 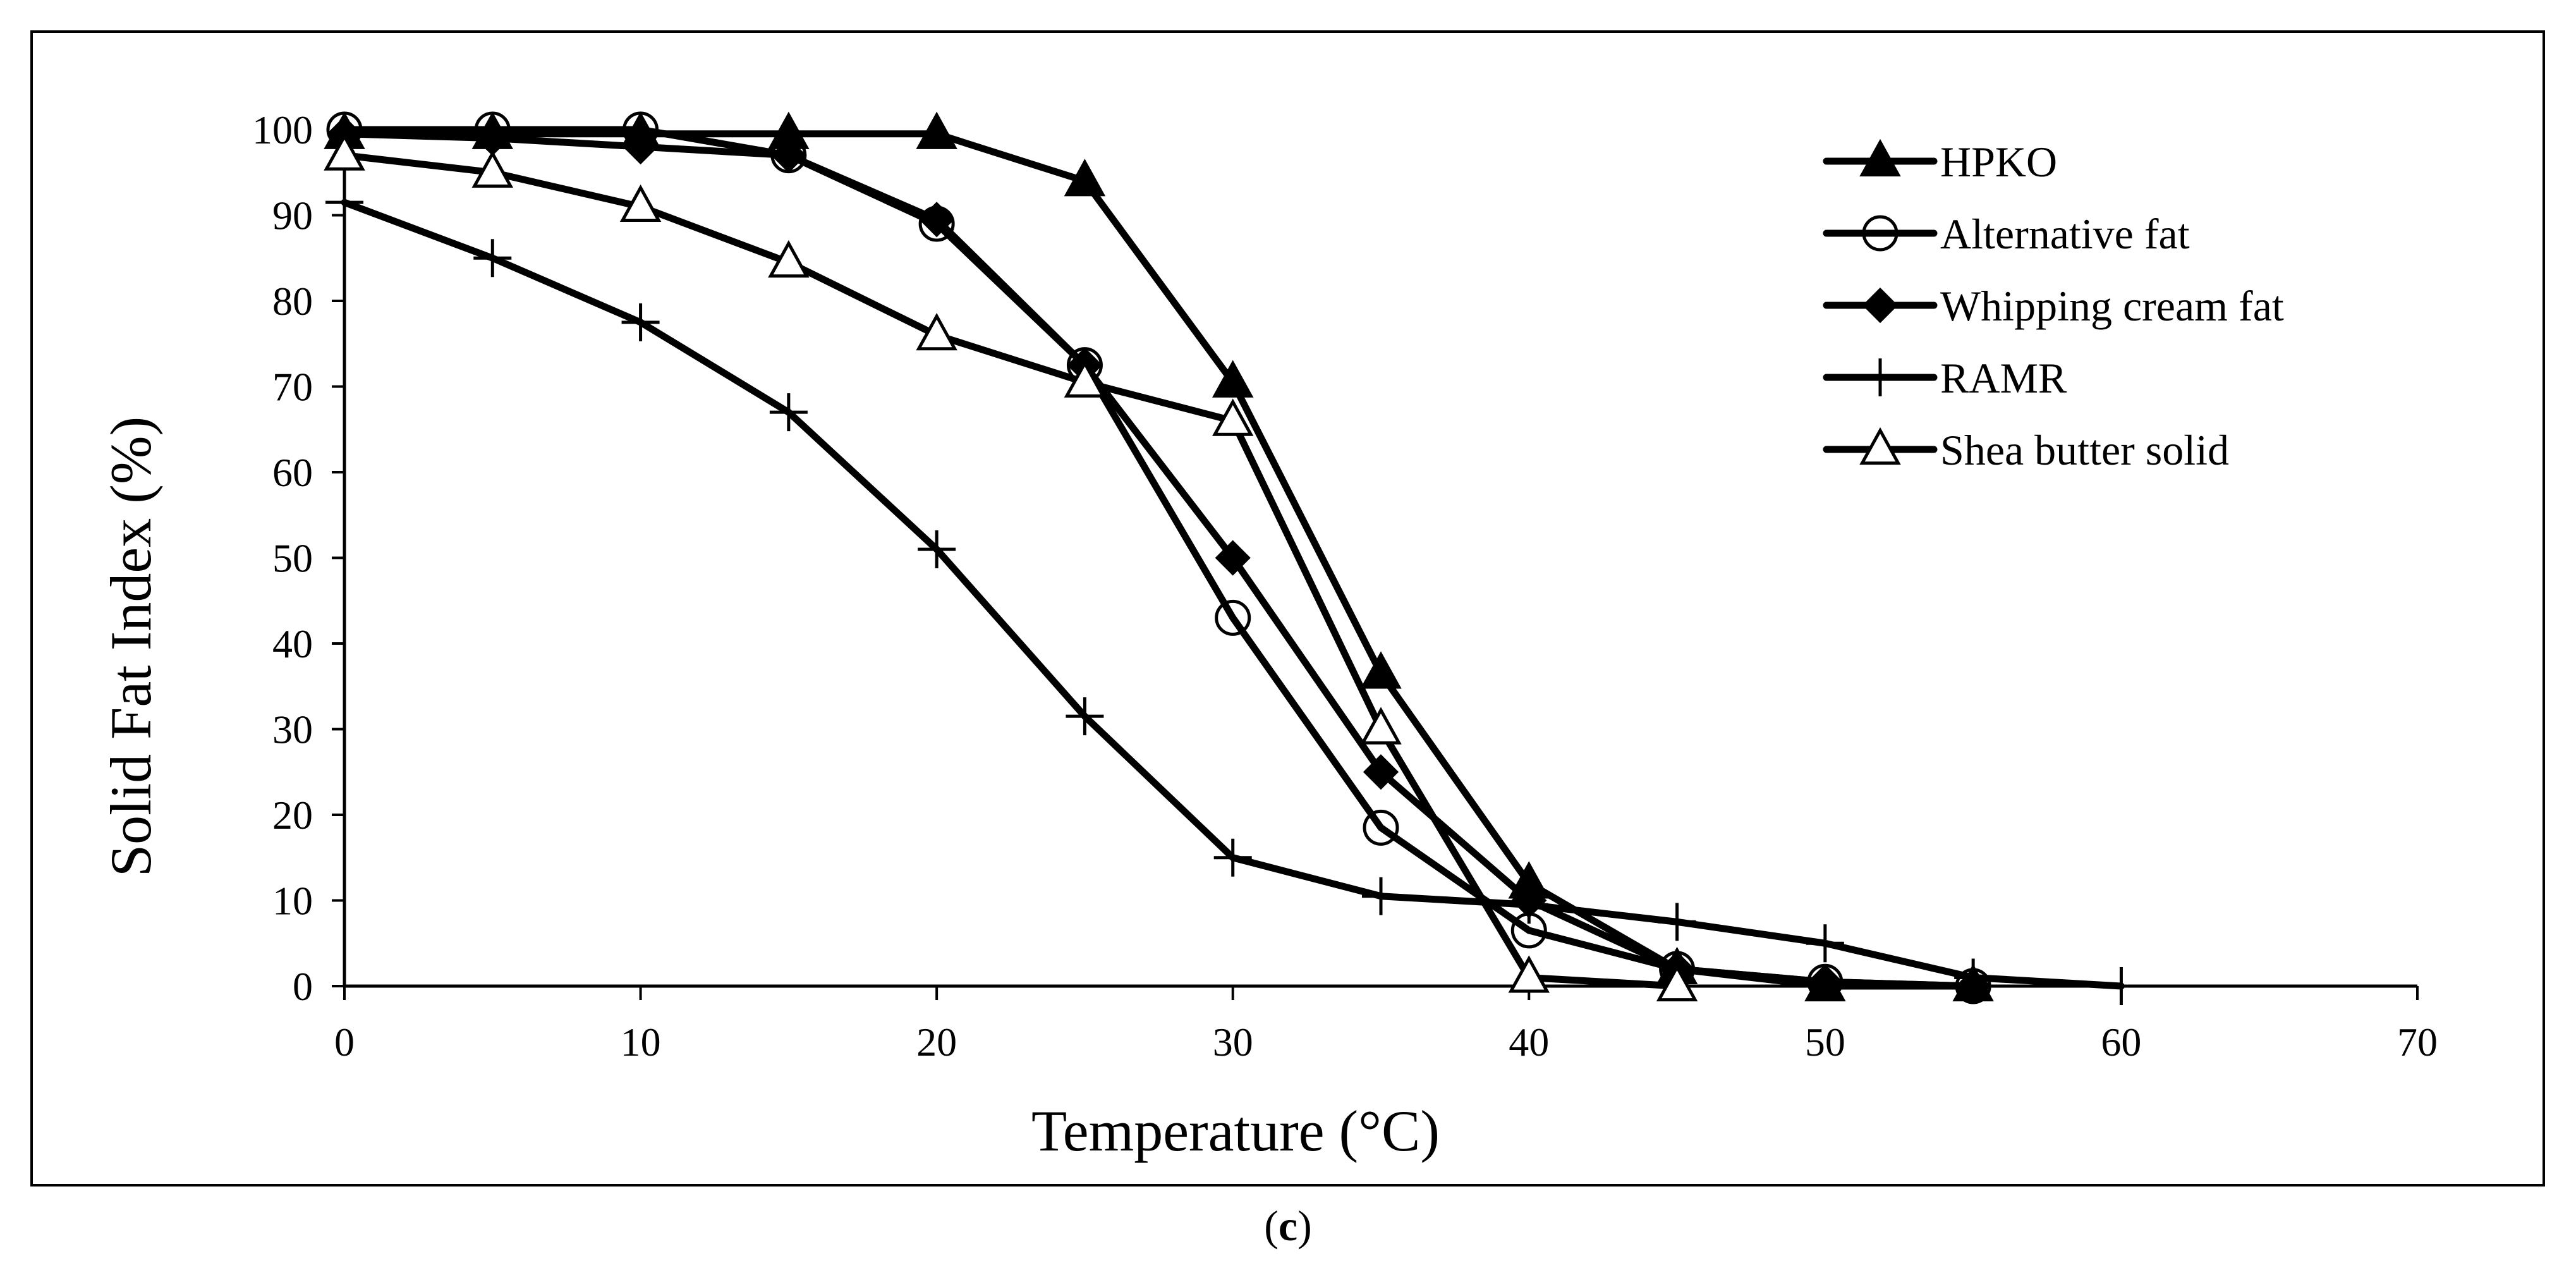 I want to click on legend-label: Whipping cream fat, so click(x=2112, y=306).